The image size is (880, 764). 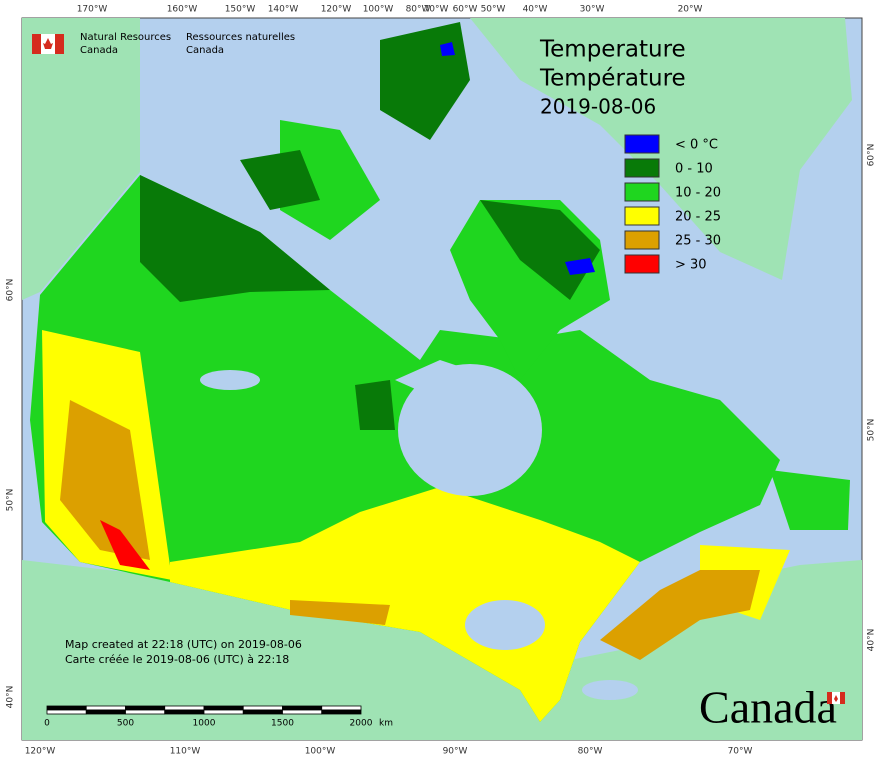 What do you see at coordinates (465, 10) in the screenshot?
I see `longitude-label: 60°W` at bounding box center [465, 10].